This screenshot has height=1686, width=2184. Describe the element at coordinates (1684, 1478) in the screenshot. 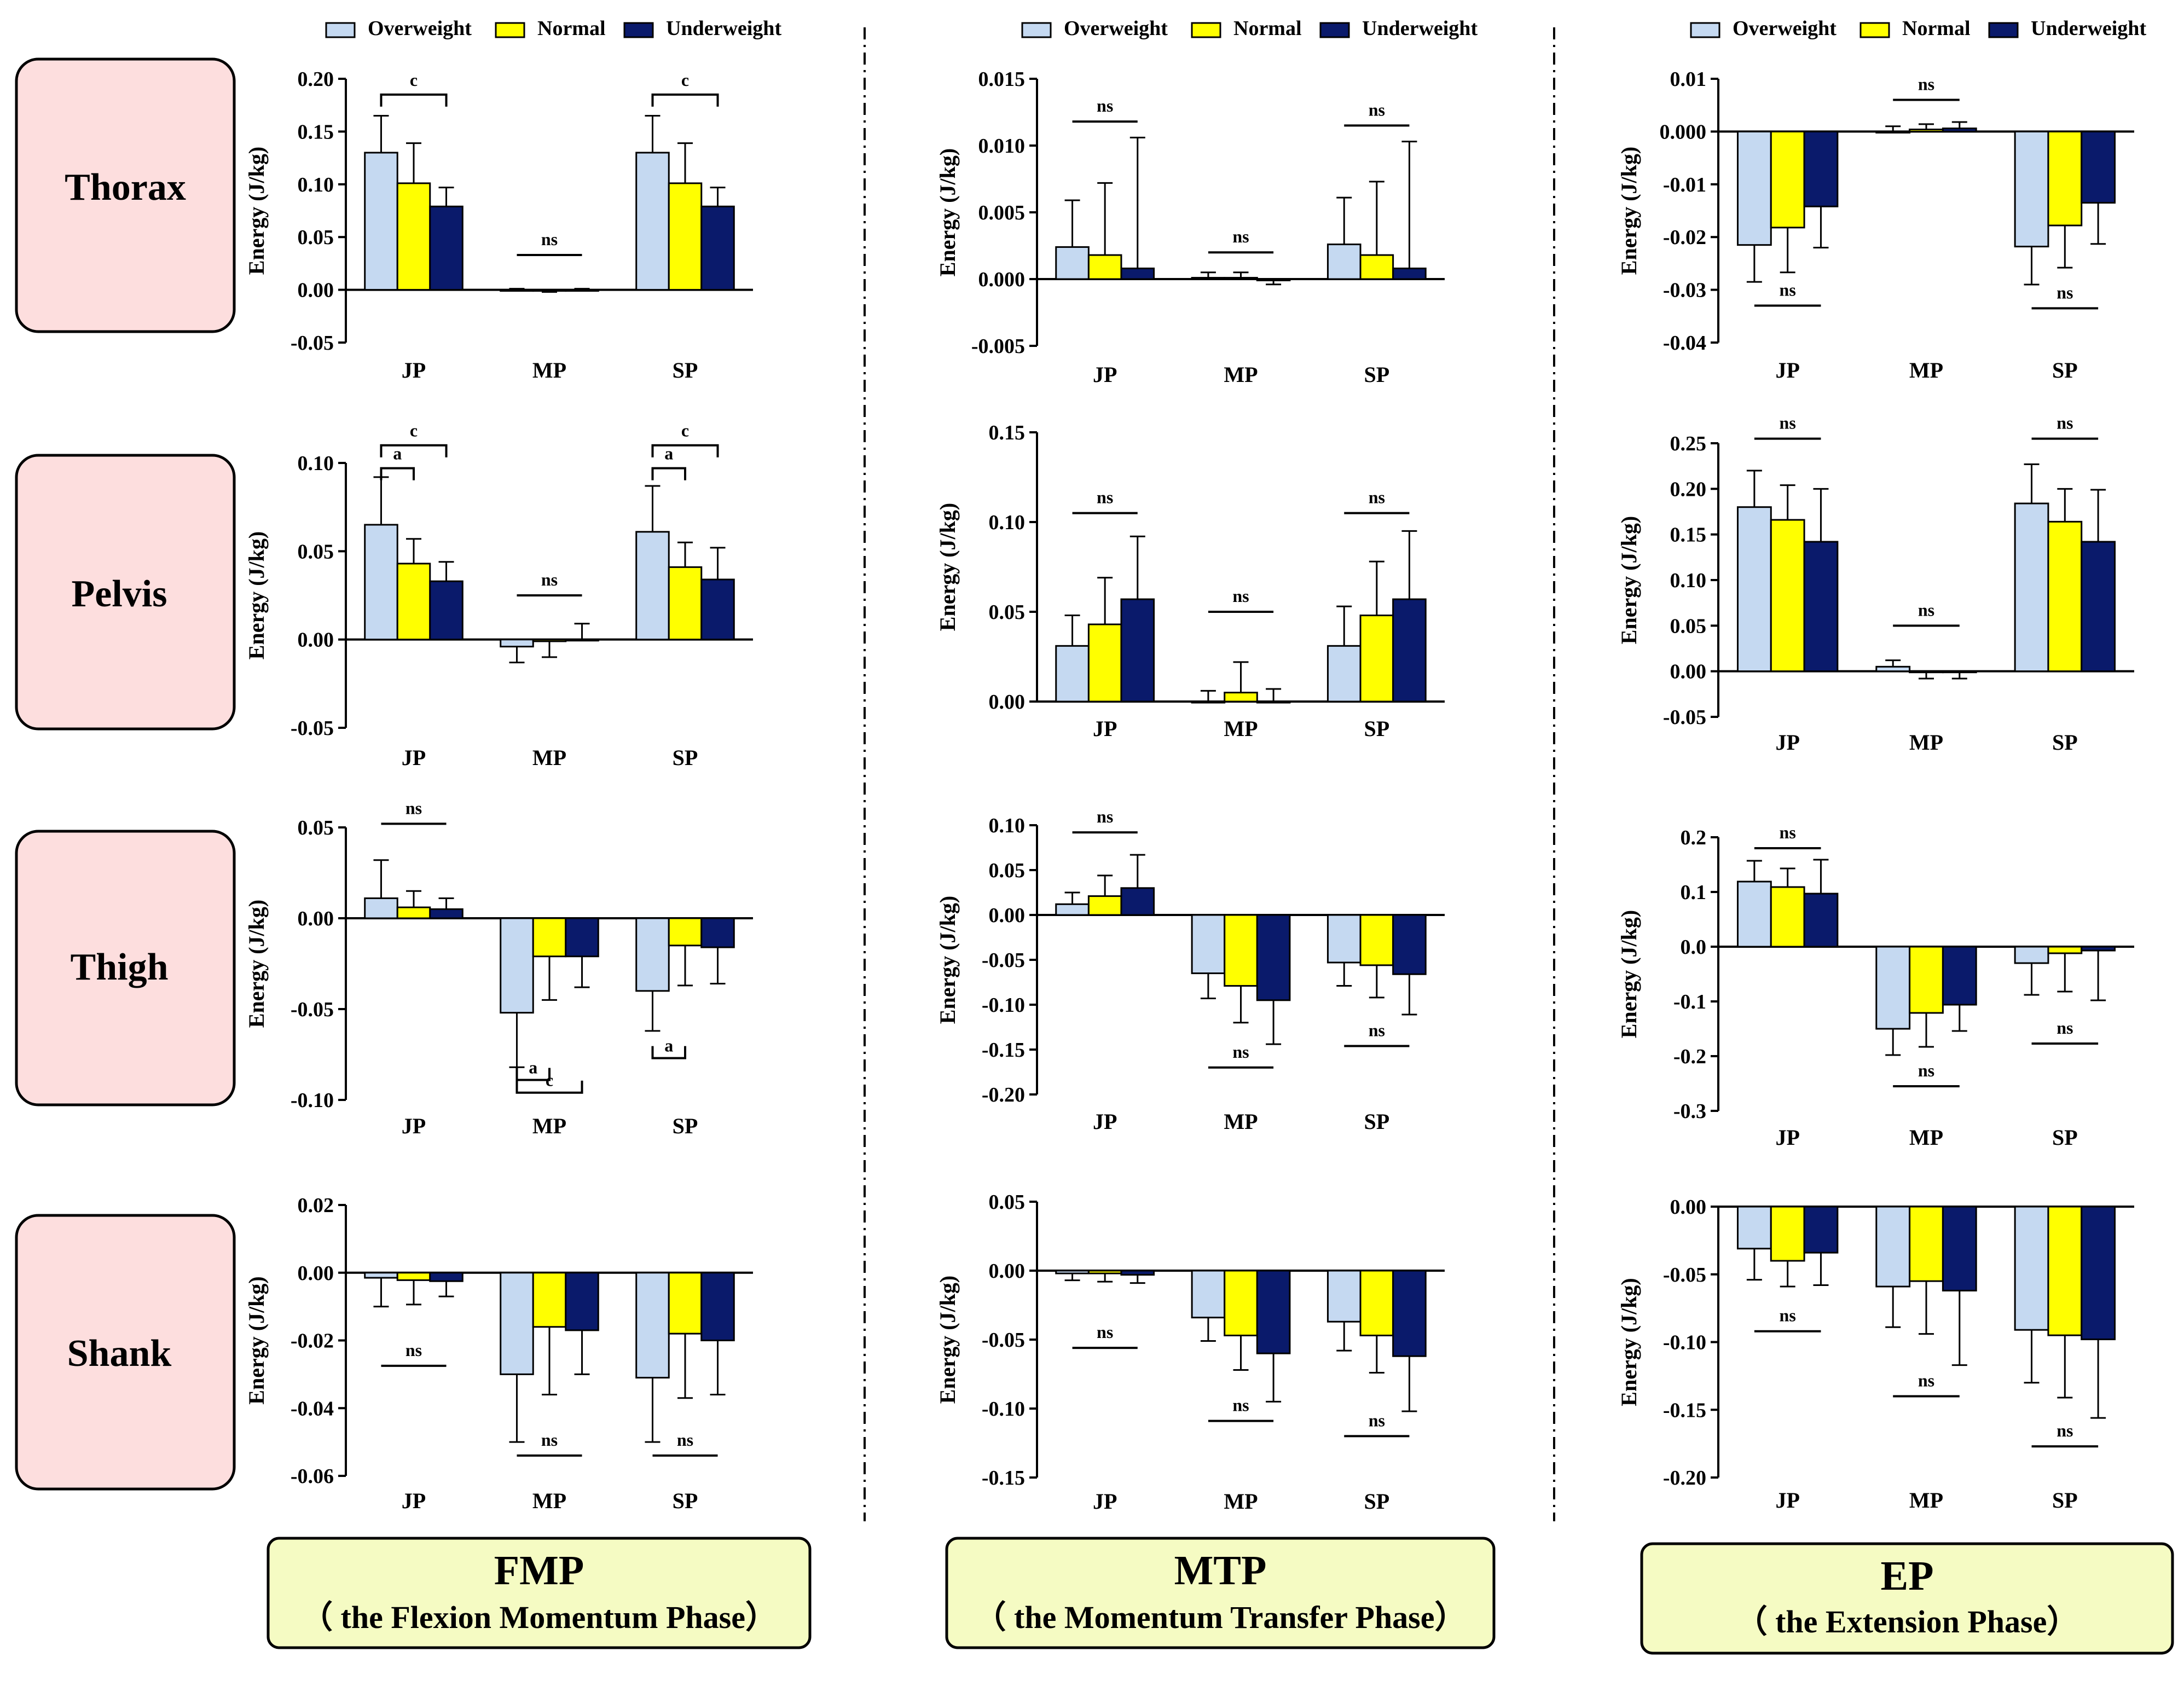

I see `y-tick-label: -0.20` at that location.